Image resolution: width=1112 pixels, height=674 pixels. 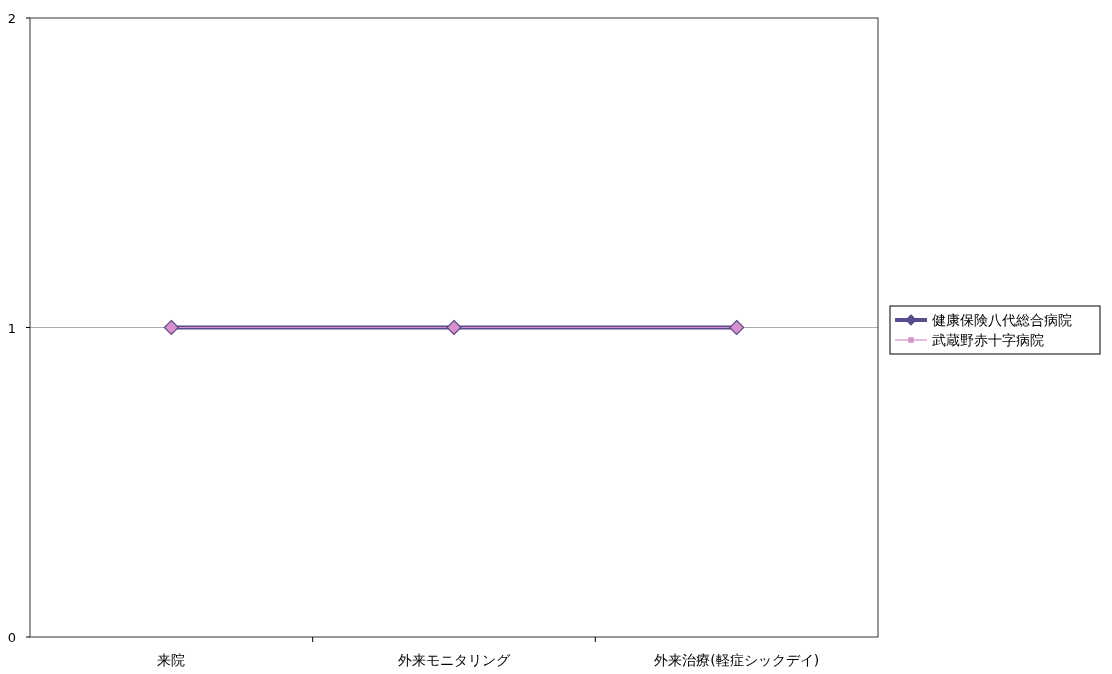 What do you see at coordinates (11, 18) in the screenshot?
I see `y-tick-label: 2` at bounding box center [11, 18].